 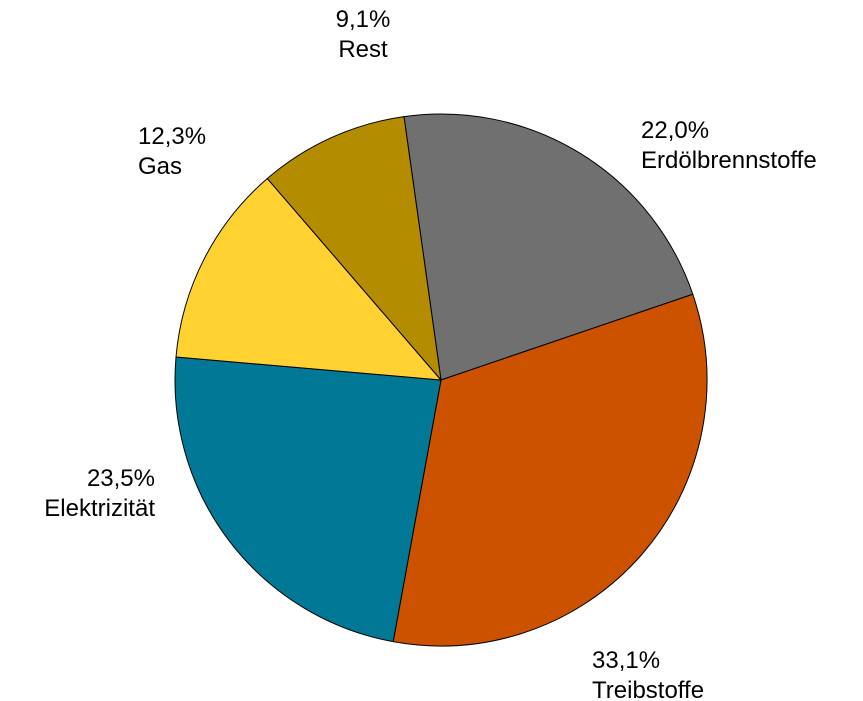 I want to click on slice-erdoelbrennstoffe, so click(x=548, y=247).